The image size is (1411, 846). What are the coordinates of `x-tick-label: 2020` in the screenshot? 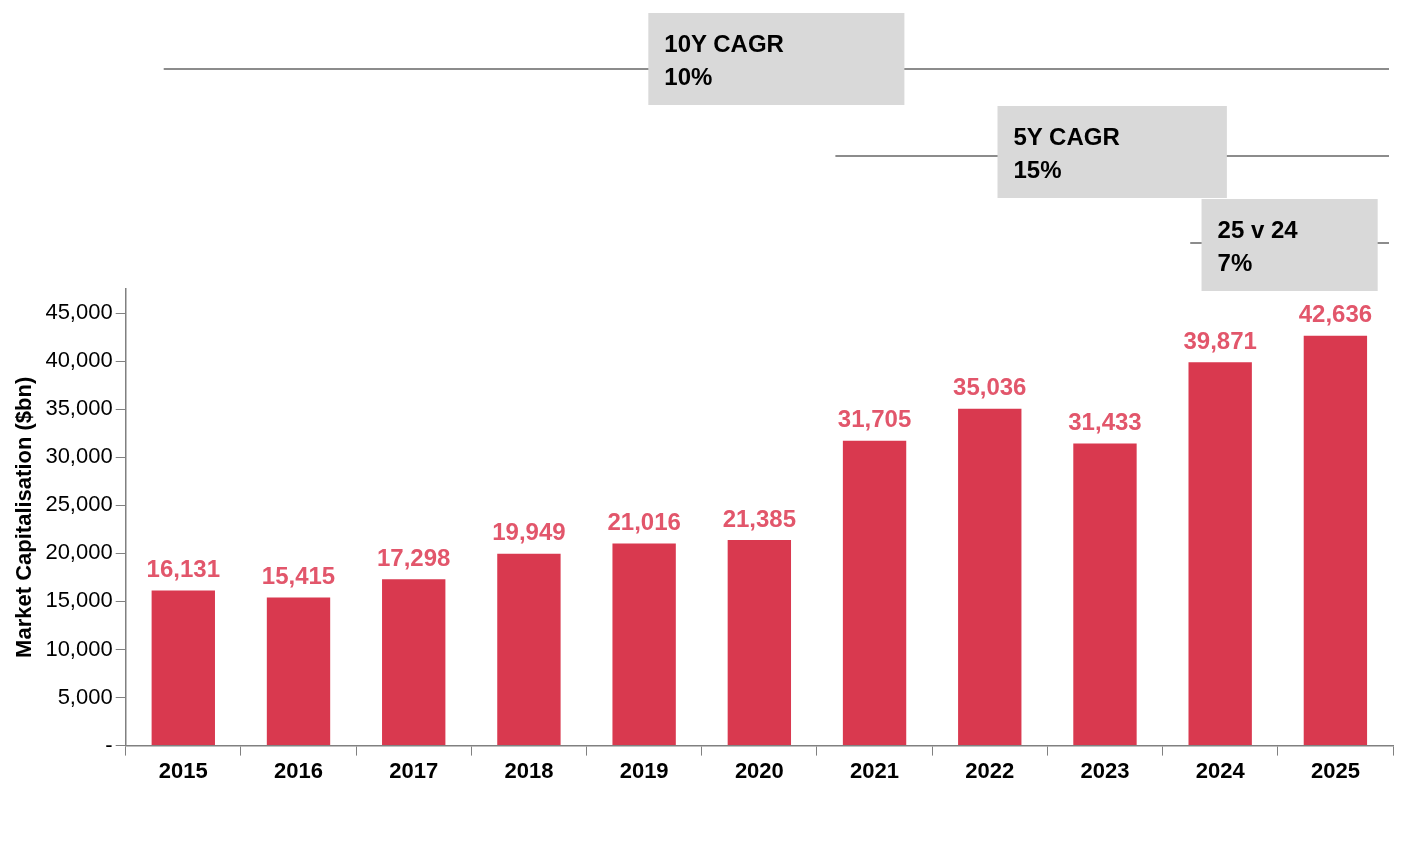 It's located at (759, 770).